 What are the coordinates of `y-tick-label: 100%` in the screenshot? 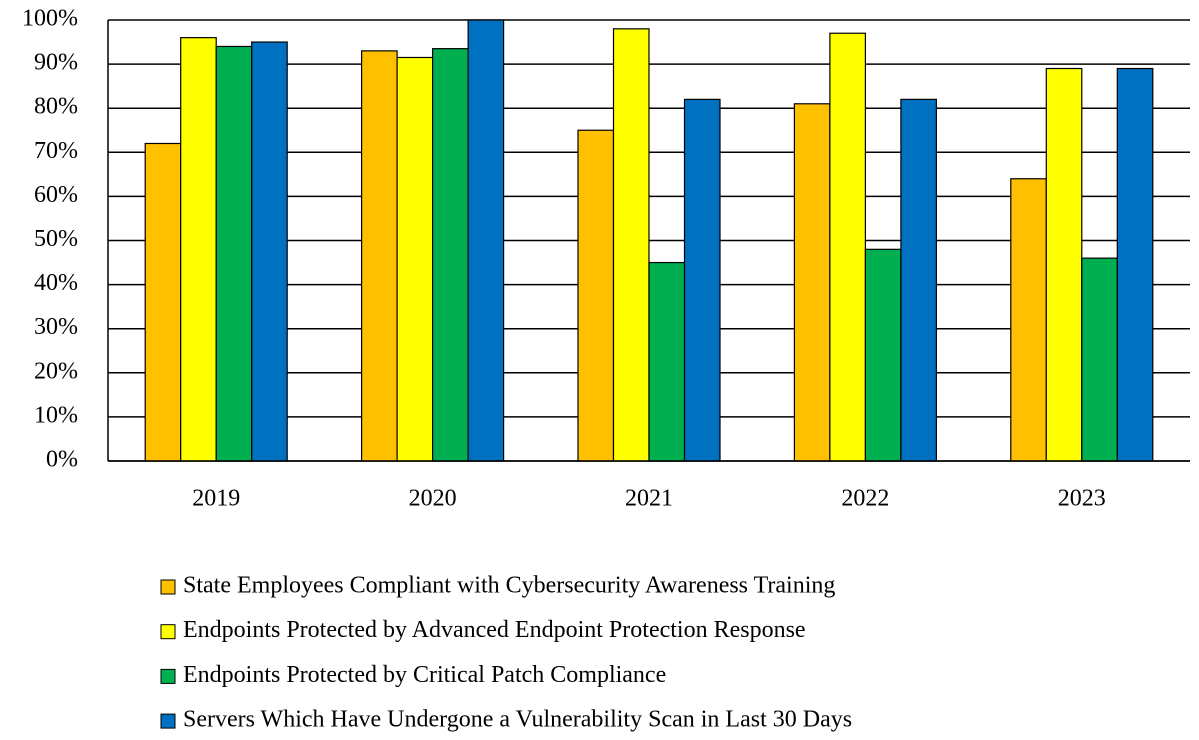 It's located at (50, 19).